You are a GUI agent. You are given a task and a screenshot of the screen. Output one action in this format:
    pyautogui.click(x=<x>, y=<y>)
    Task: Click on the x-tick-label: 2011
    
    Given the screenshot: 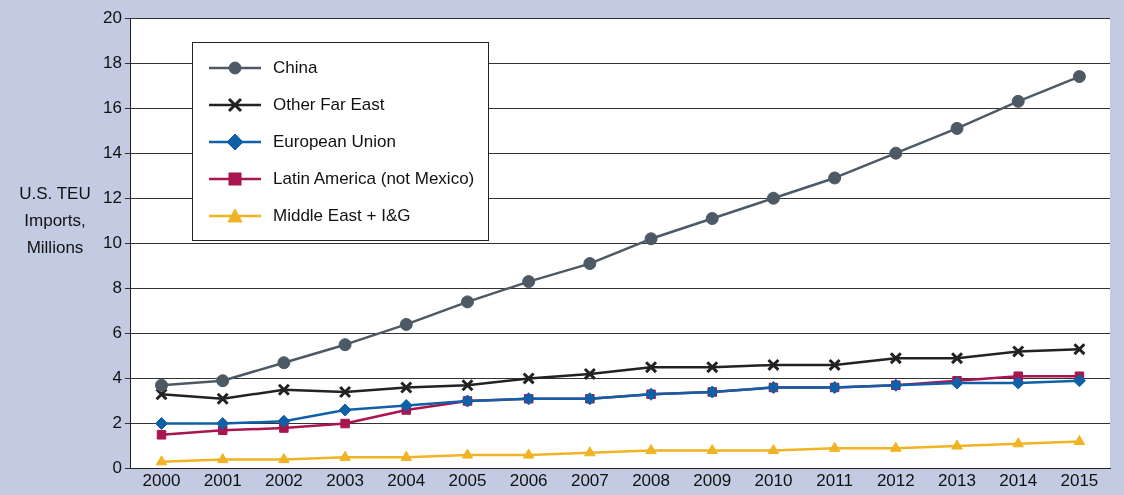 What is the action you would take?
    pyautogui.click(x=834, y=481)
    